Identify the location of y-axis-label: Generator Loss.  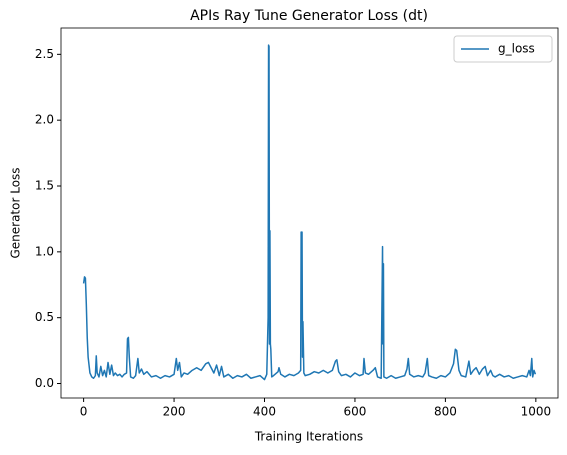
(16, 212).